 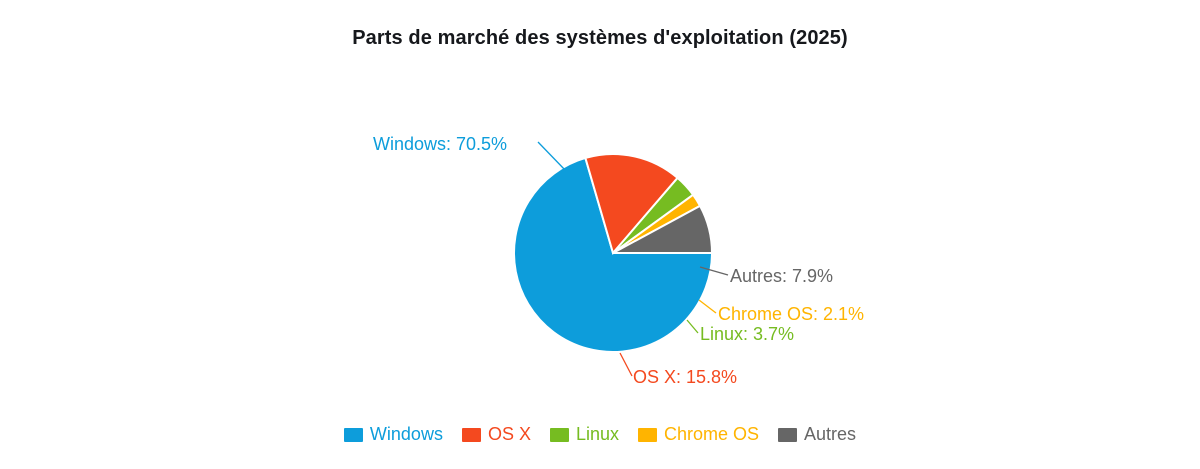 I want to click on pie-slice-windows, so click(x=613, y=254).